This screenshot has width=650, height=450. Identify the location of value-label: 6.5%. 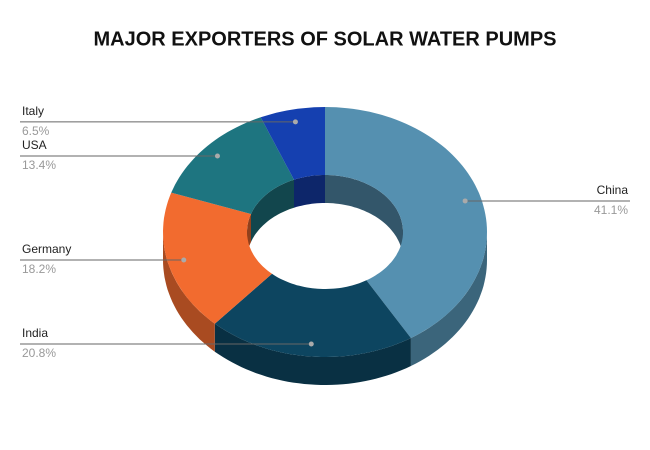
(36, 131).